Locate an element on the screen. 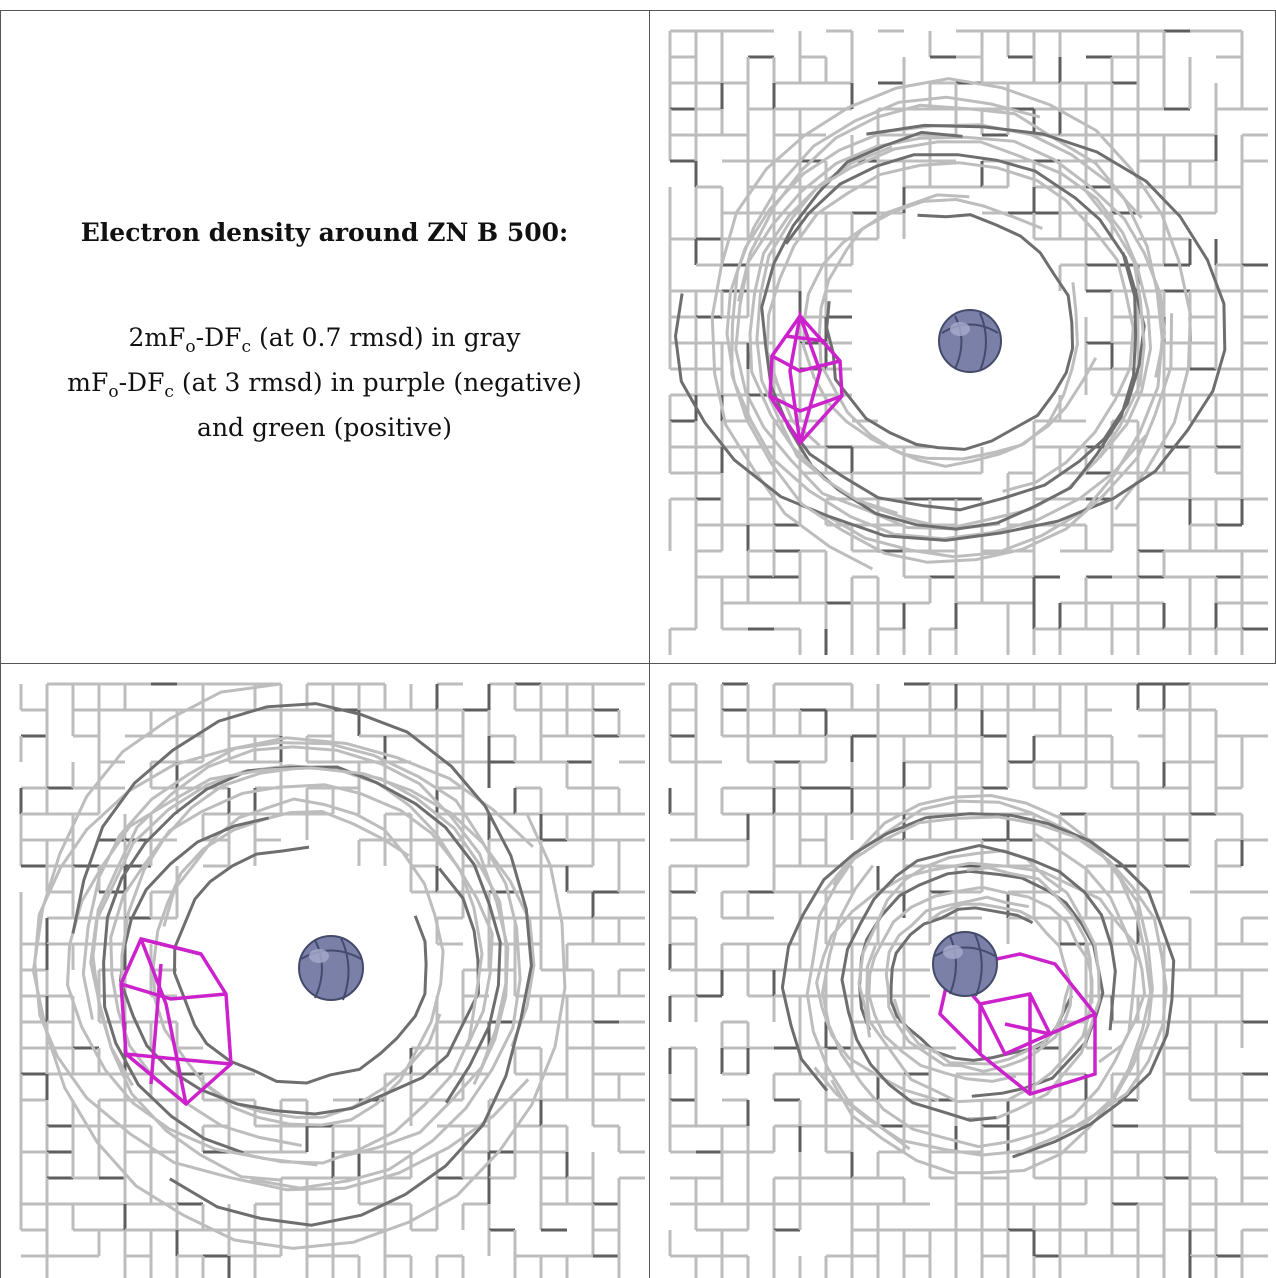  frame-middle is located at coordinates (638, 663).